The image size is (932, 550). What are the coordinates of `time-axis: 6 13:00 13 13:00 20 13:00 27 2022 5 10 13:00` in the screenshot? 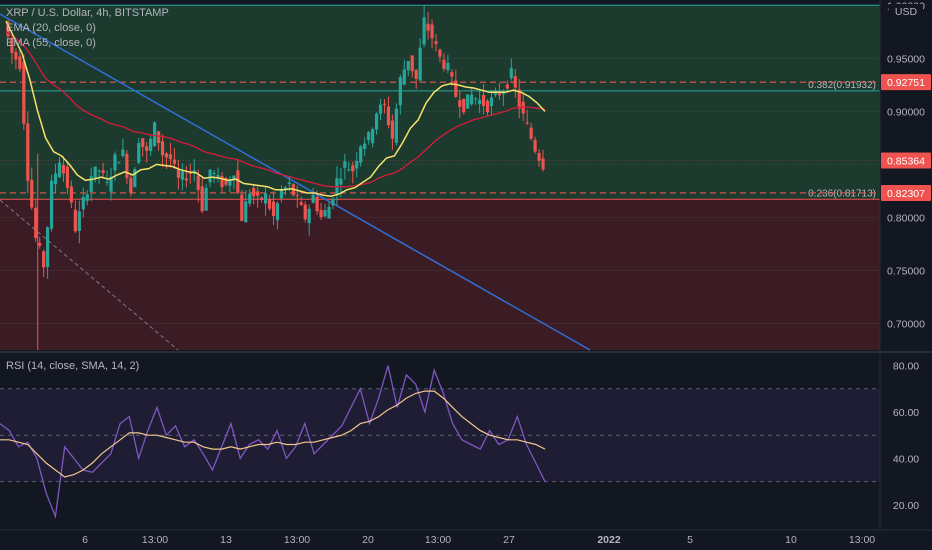 It's located at (478, 540).